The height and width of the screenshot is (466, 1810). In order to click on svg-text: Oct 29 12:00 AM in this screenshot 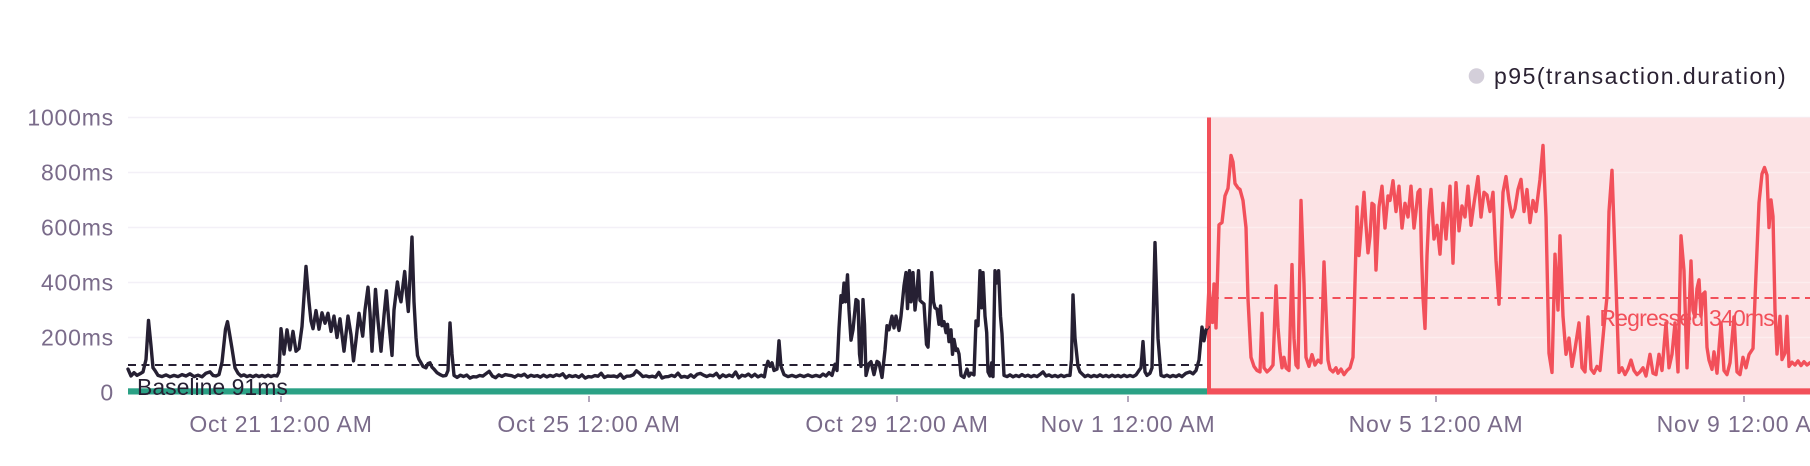, I will do `click(896, 424)`.